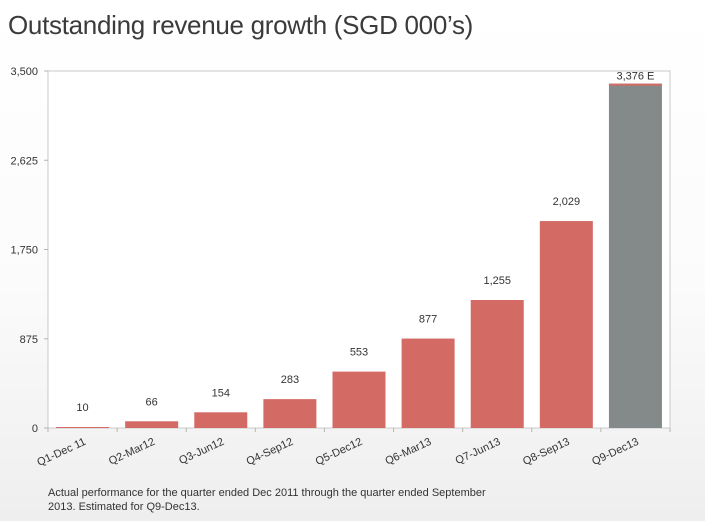 The image size is (705, 521). What do you see at coordinates (24, 161) in the screenshot?
I see `y-tick-label: 2,625` at bounding box center [24, 161].